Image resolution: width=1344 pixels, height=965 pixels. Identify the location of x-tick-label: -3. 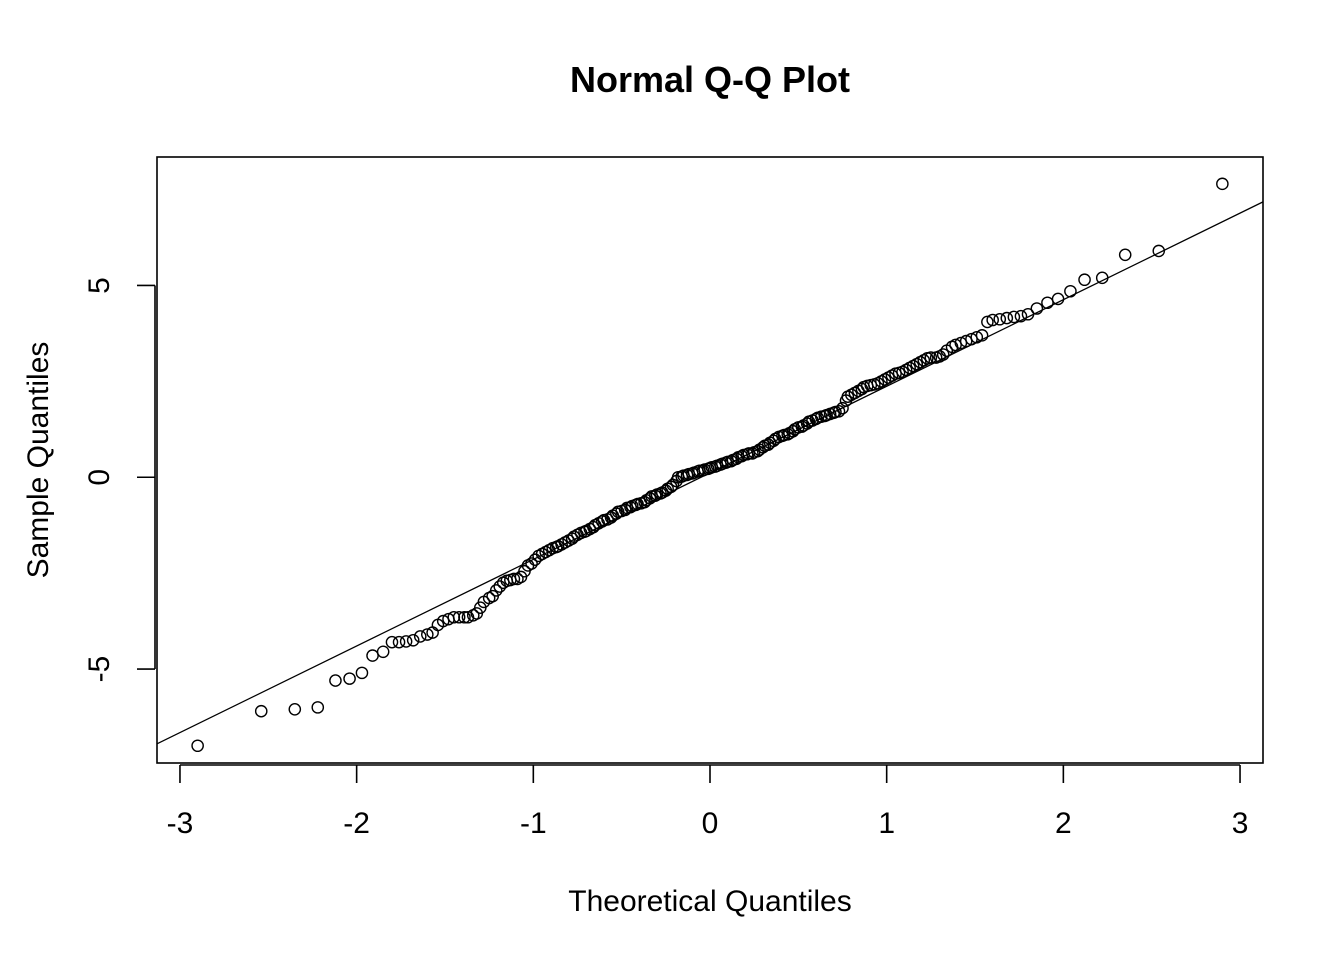
(180, 823).